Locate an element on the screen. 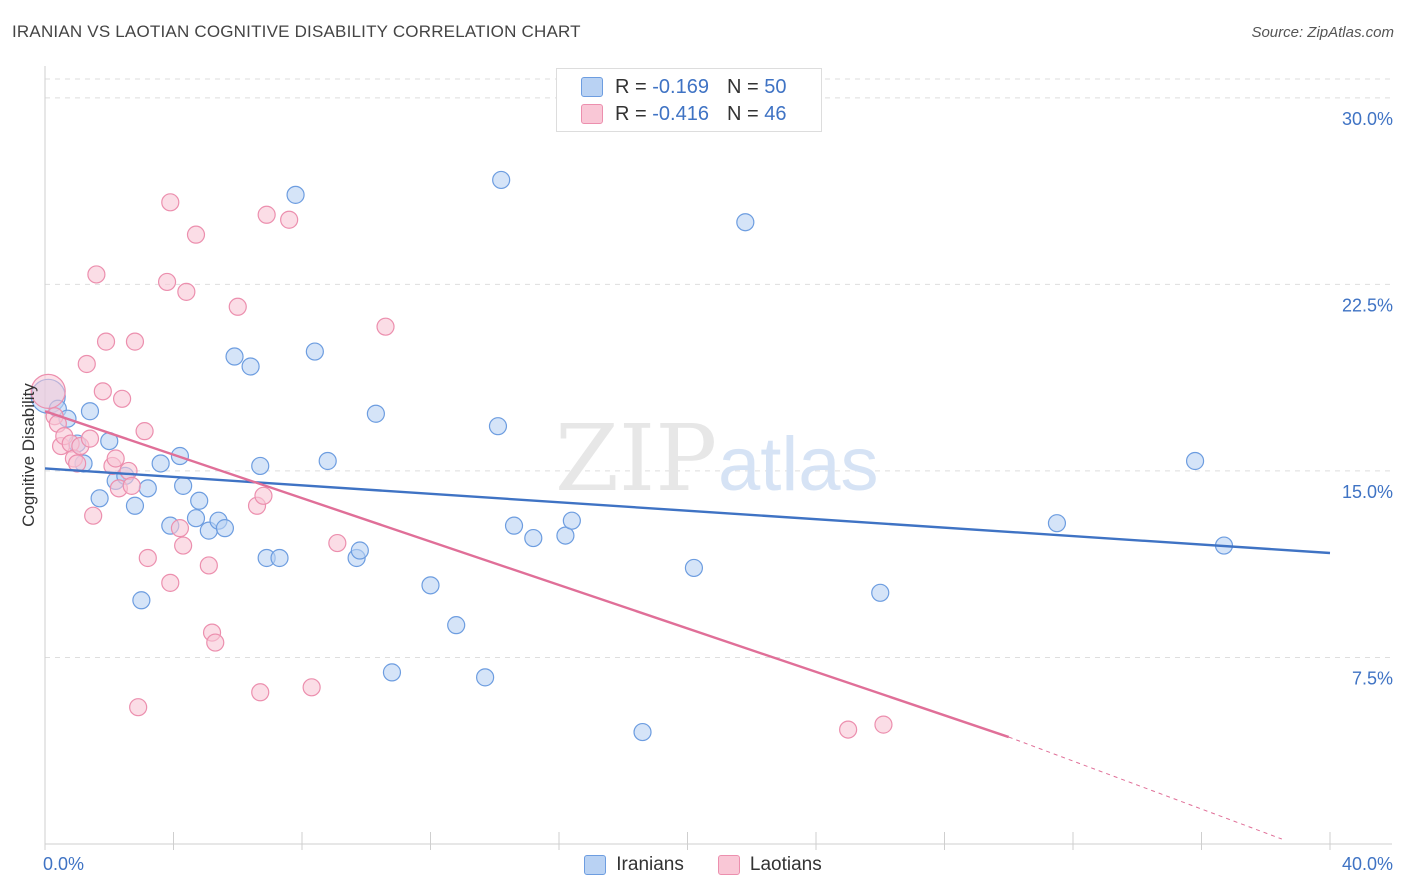 The image size is (1406, 892). x-tick-label-right: 40.0% is located at coordinates (1367, 864).